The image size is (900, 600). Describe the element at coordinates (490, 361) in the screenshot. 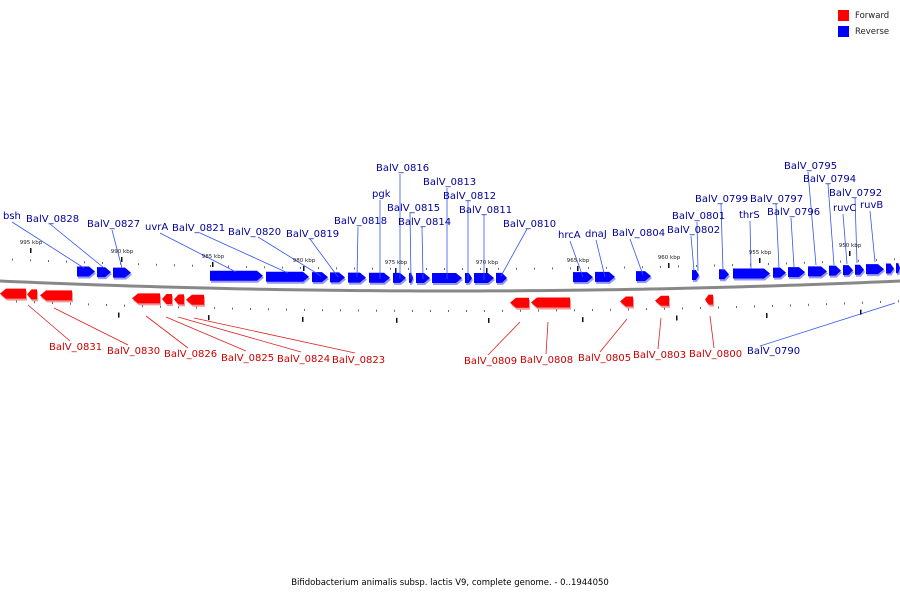

I see `gene-label-balv-0809: BalV_0809` at that location.